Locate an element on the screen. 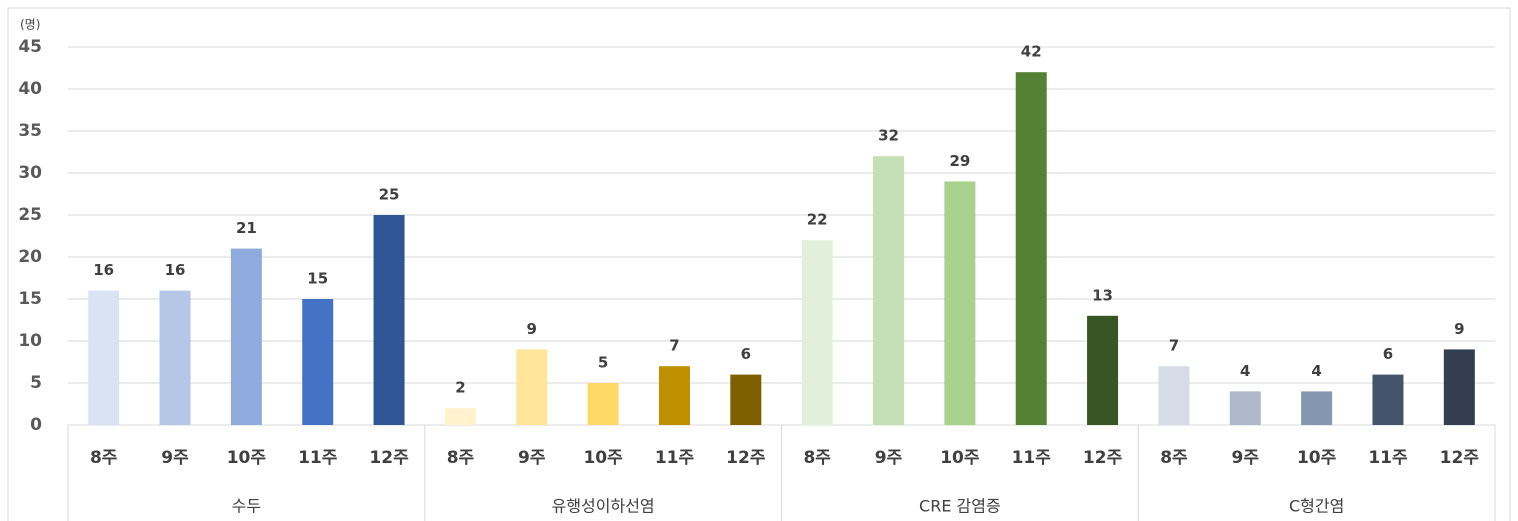 This screenshot has height=521, width=1518. y-tick-label: 5 is located at coordinates (36, 383).